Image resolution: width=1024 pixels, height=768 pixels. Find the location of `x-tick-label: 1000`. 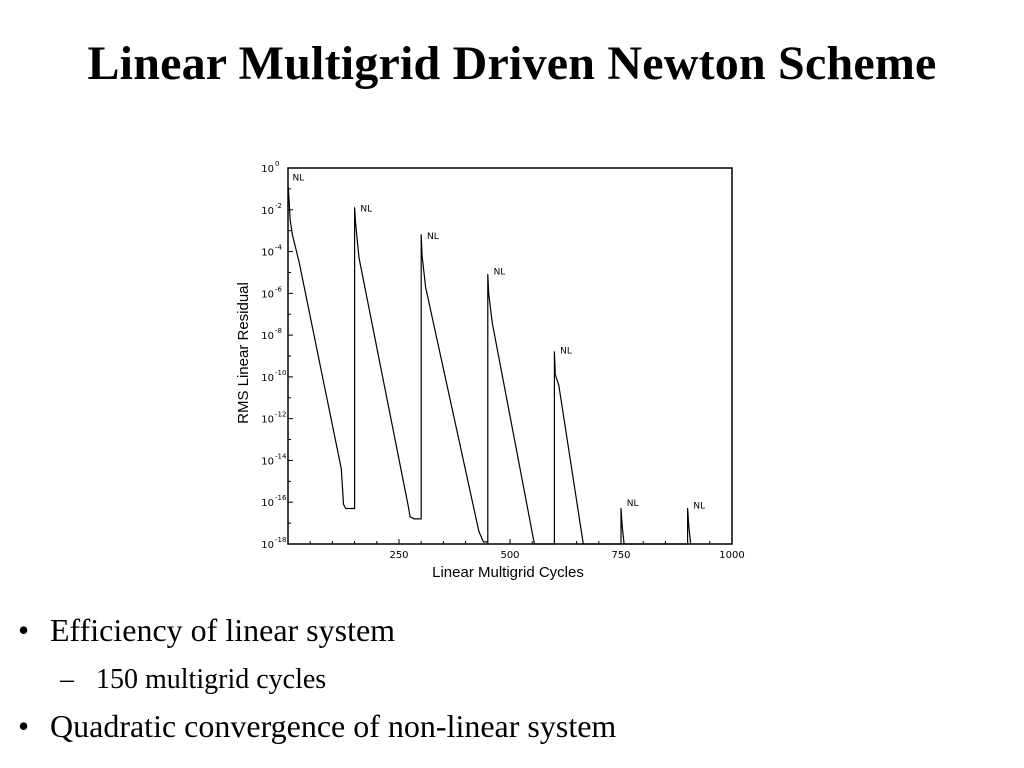

x-tick-label: 1000 is located at coordinates (731, 555).